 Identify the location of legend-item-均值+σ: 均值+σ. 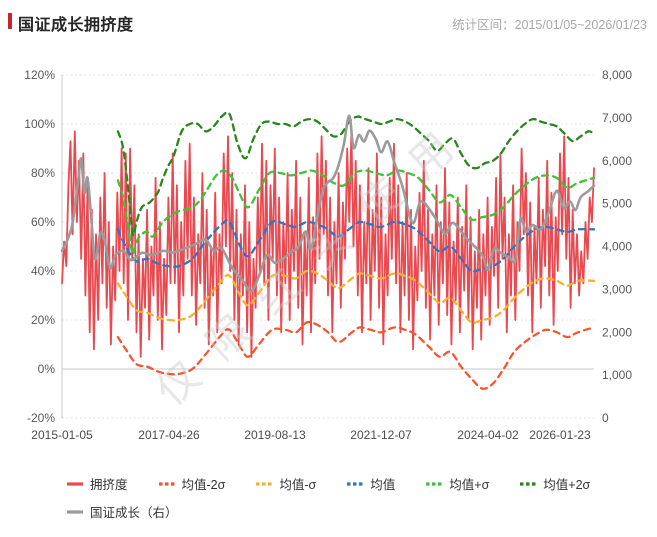
(457, 483).